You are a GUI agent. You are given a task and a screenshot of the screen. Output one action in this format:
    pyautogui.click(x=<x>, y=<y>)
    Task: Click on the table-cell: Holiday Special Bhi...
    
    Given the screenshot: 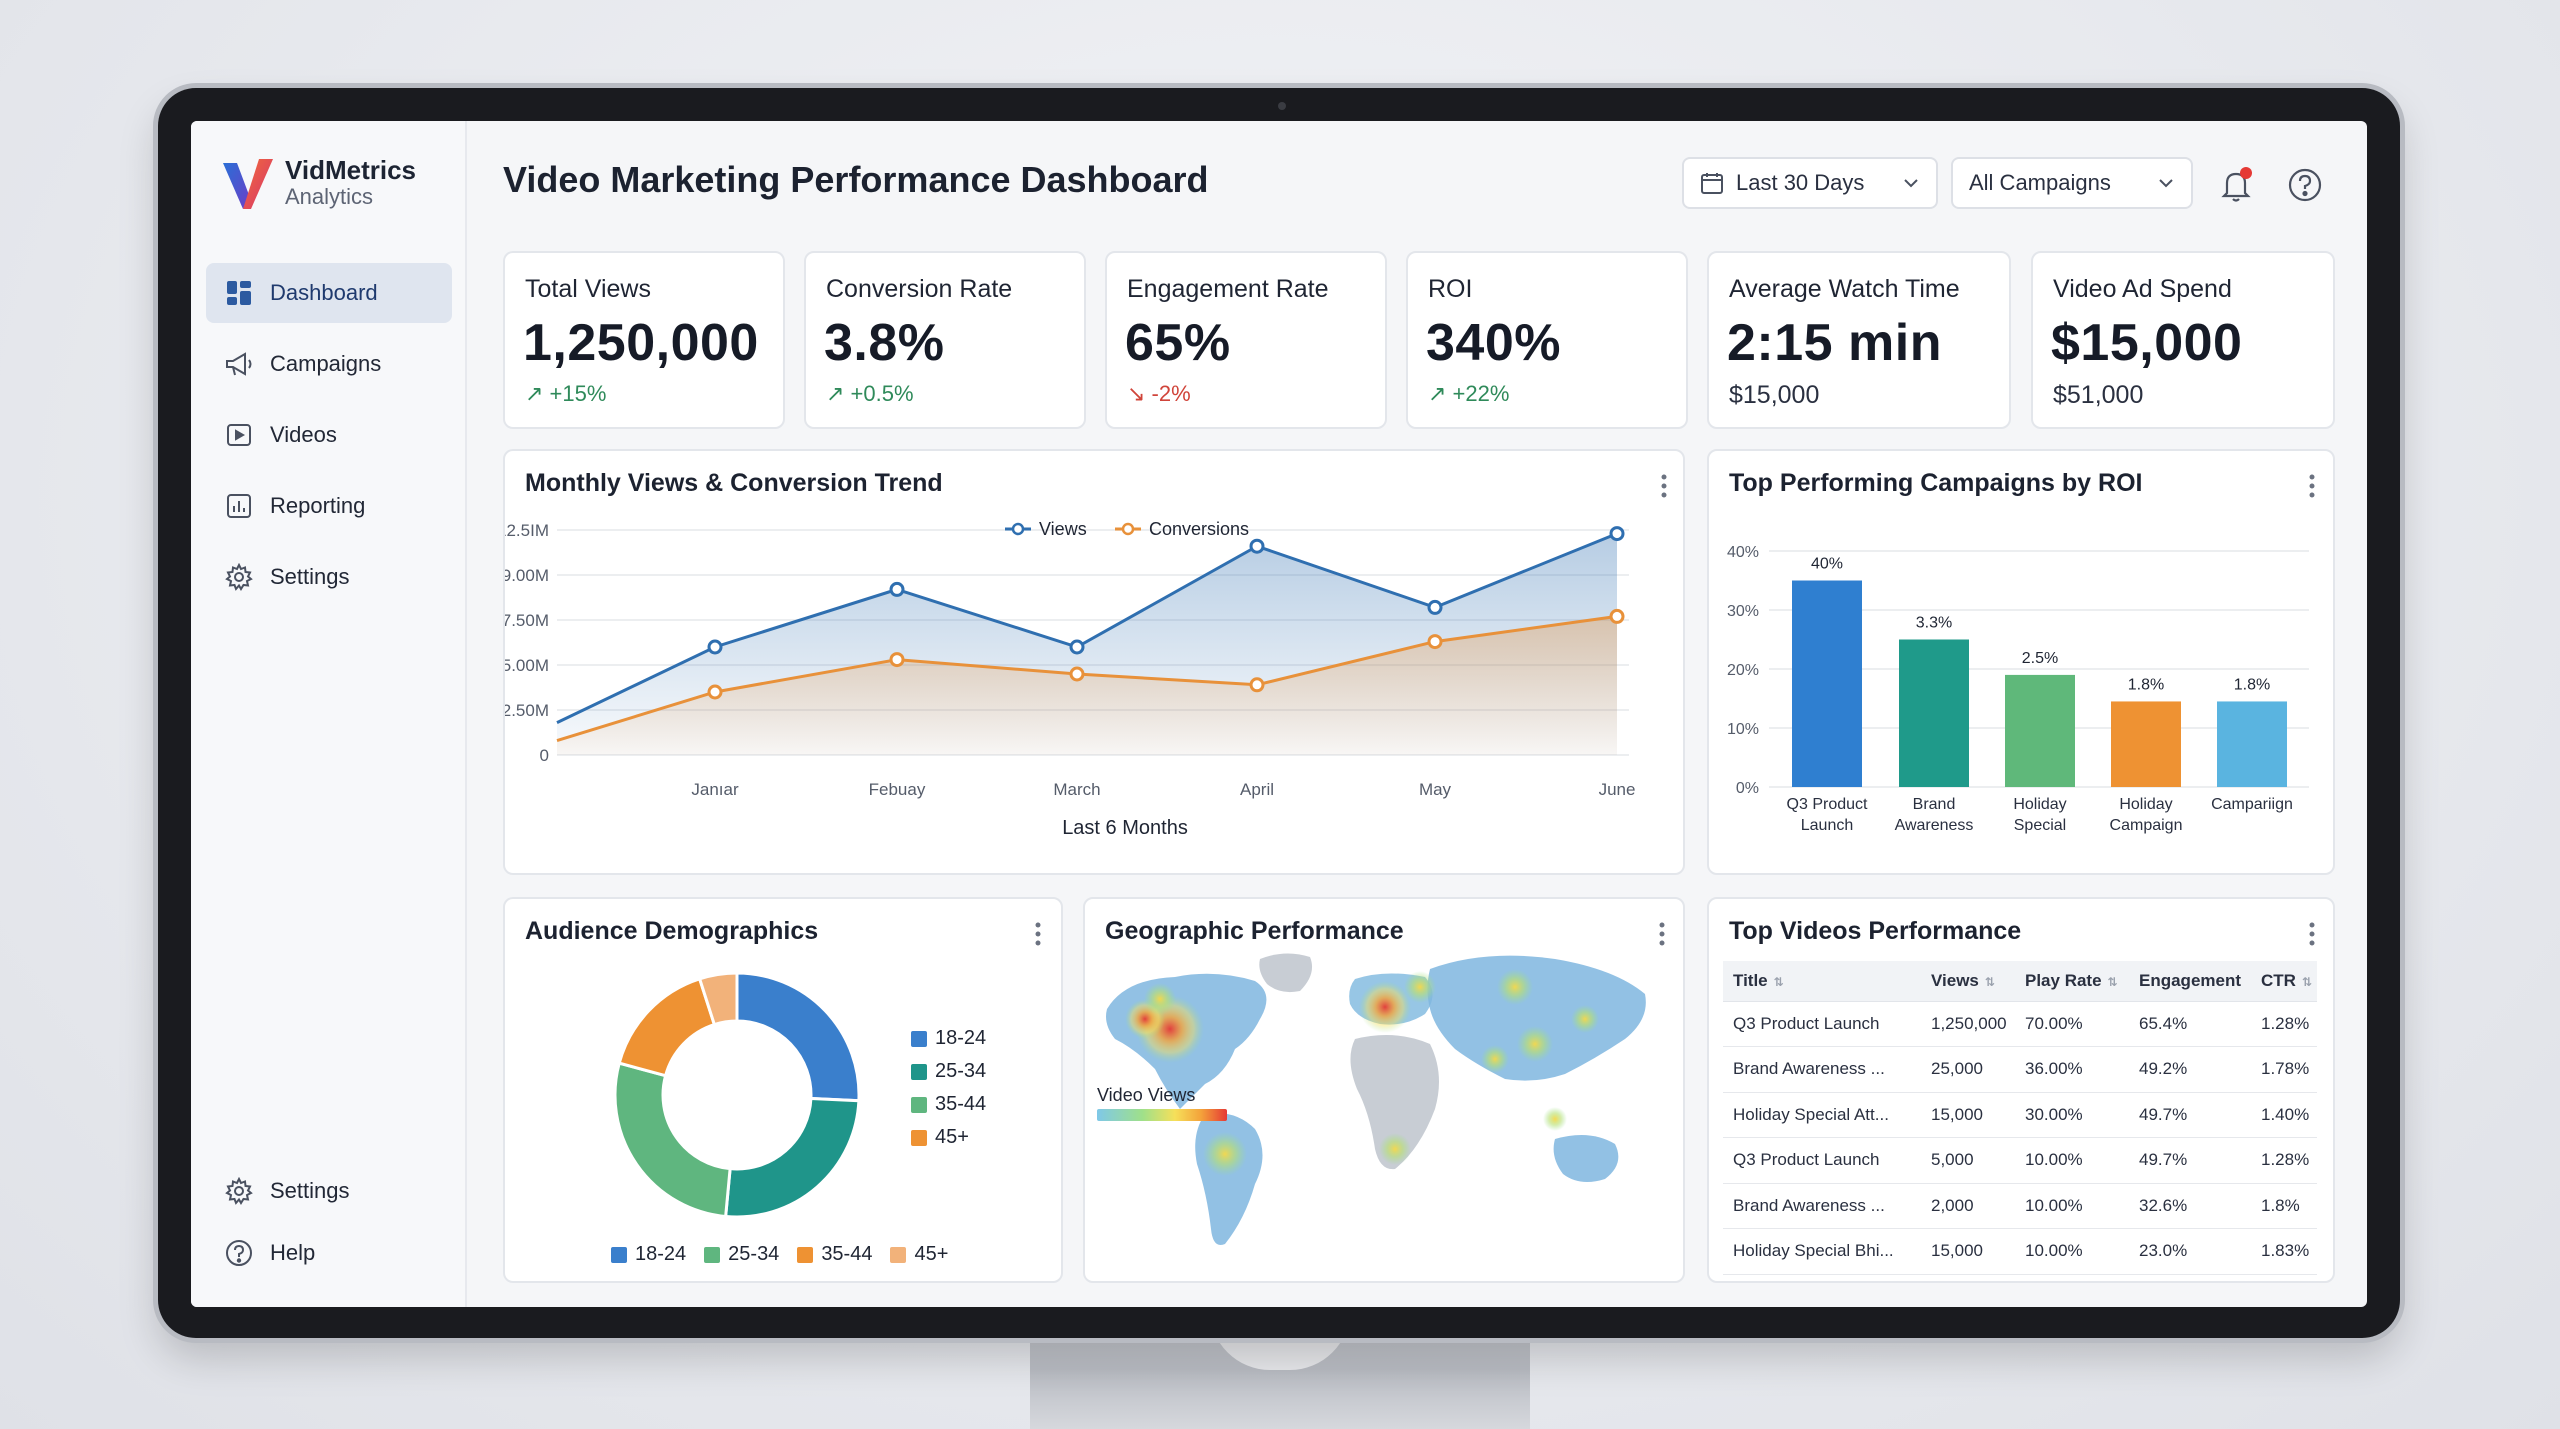 What is the action you would take?
    pyautogui.click(x=1822, y=1251)
    